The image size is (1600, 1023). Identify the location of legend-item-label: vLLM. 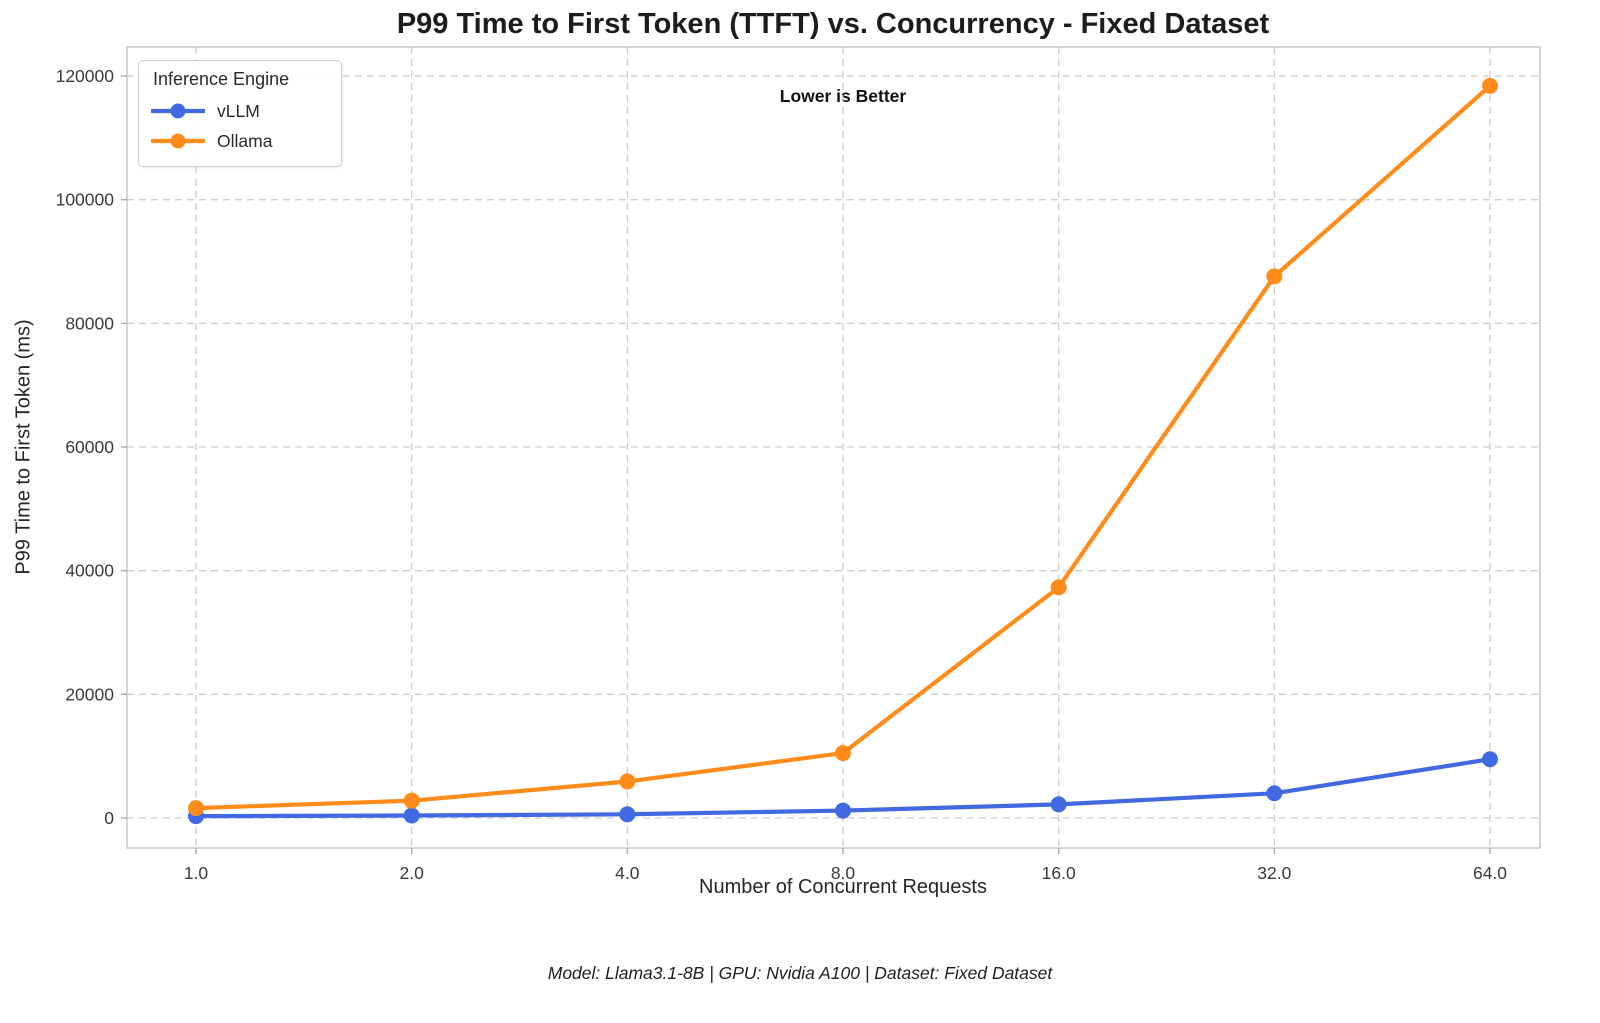
(238, 110).